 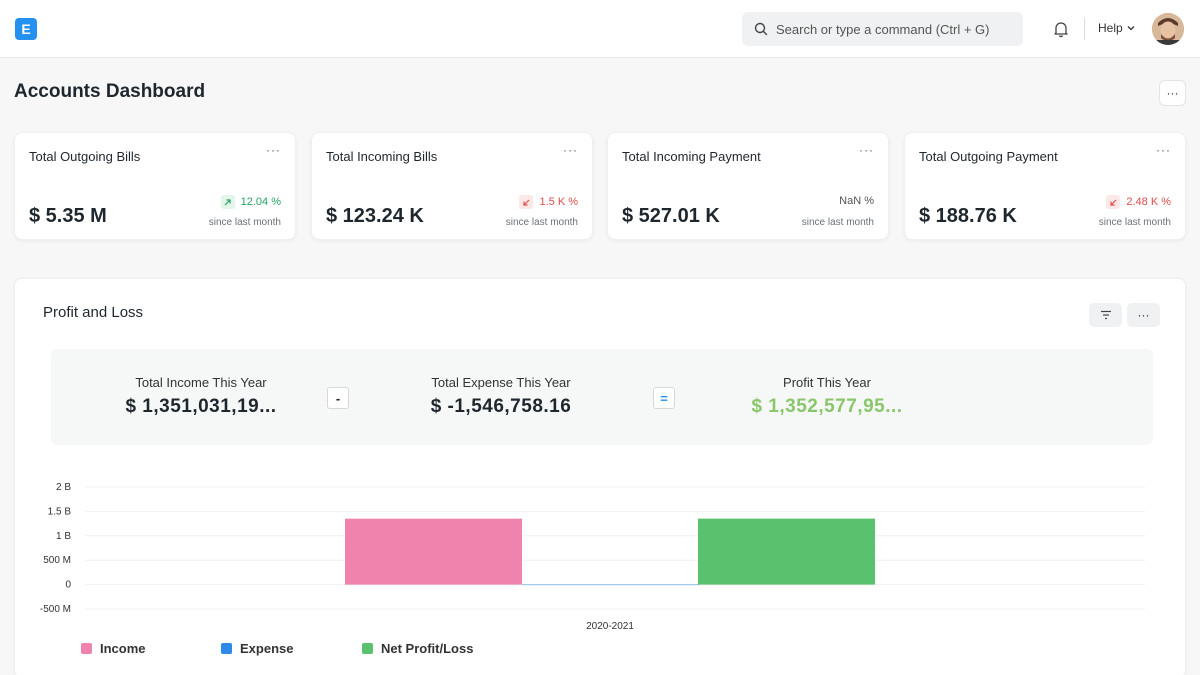 I want to click on income-label: Total Income This Year, so click(x=201, y=382).